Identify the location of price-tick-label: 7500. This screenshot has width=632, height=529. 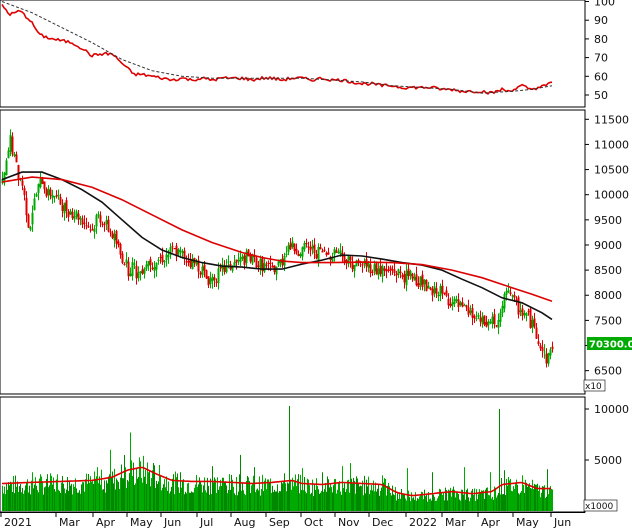
(608, 320).